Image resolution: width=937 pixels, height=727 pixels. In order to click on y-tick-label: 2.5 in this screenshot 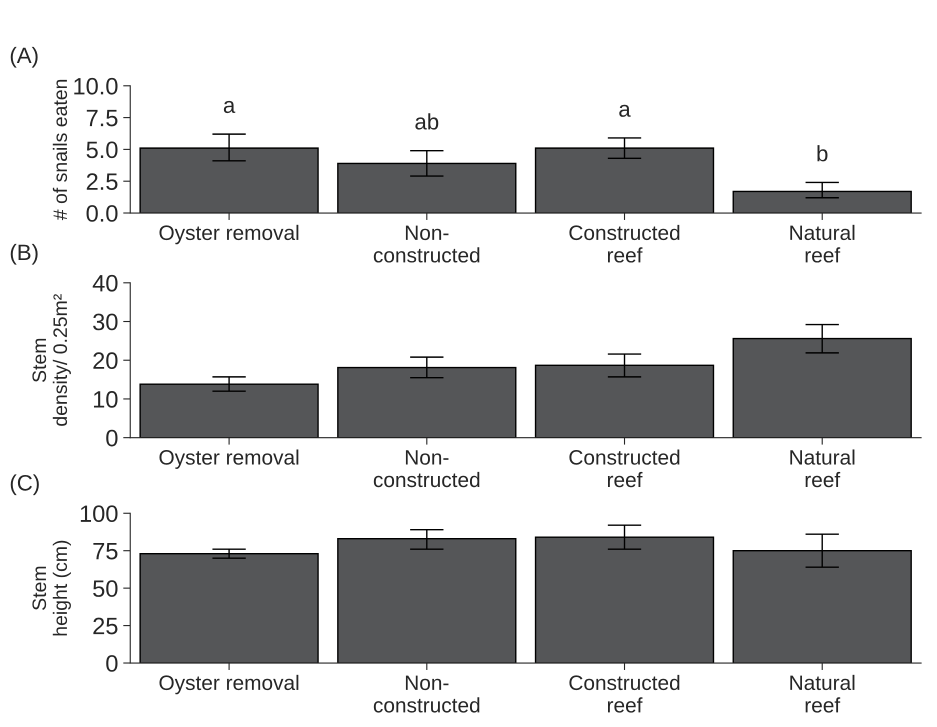, I will do `click(102, 181)`.